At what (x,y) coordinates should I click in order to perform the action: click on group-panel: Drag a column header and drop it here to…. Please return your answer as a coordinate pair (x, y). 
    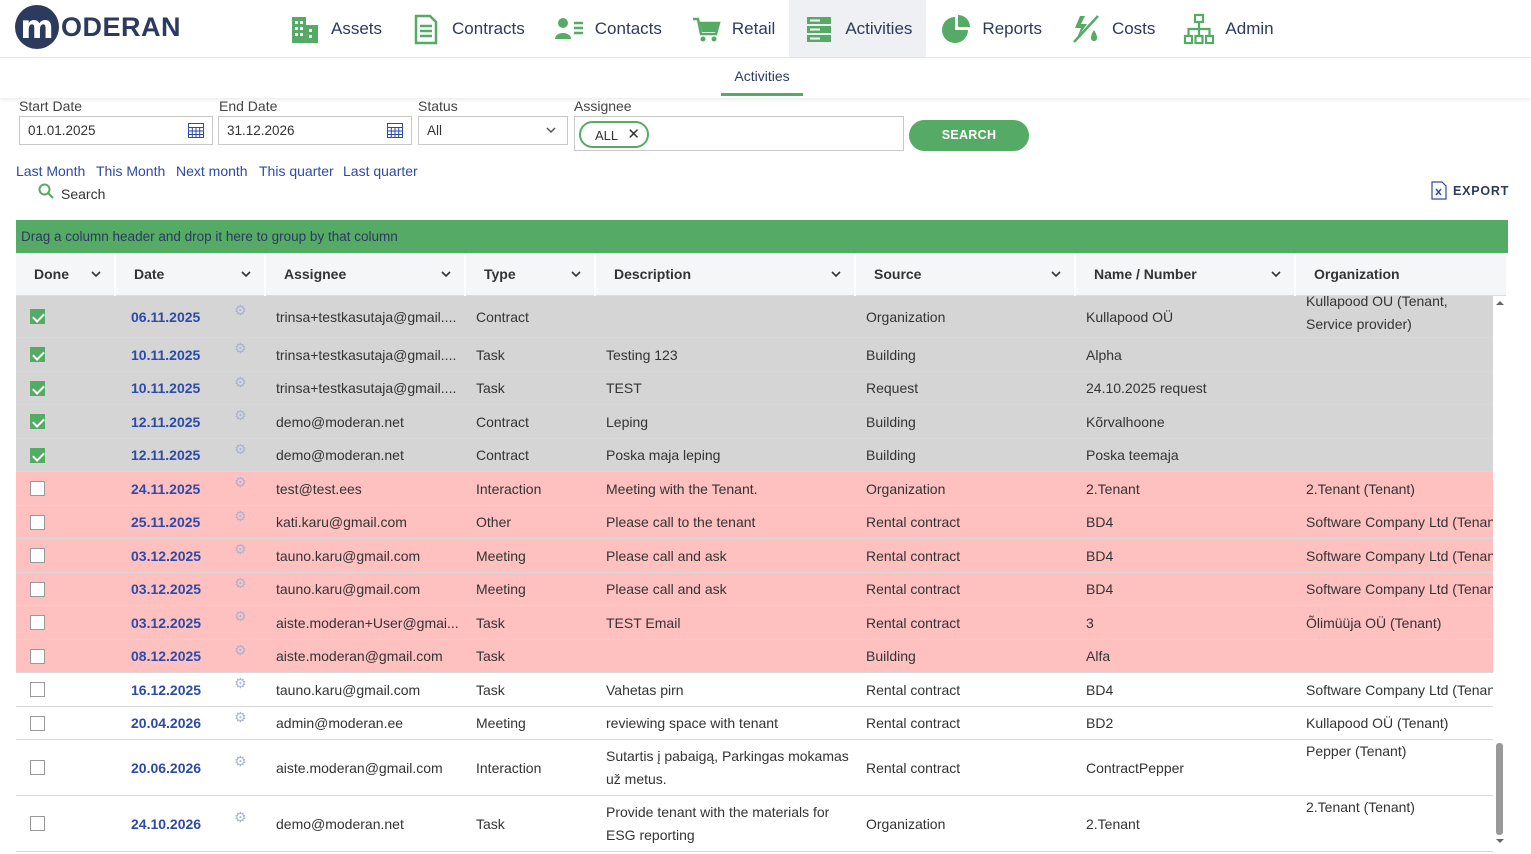
    Looking at the image, I should click on (762, 236).